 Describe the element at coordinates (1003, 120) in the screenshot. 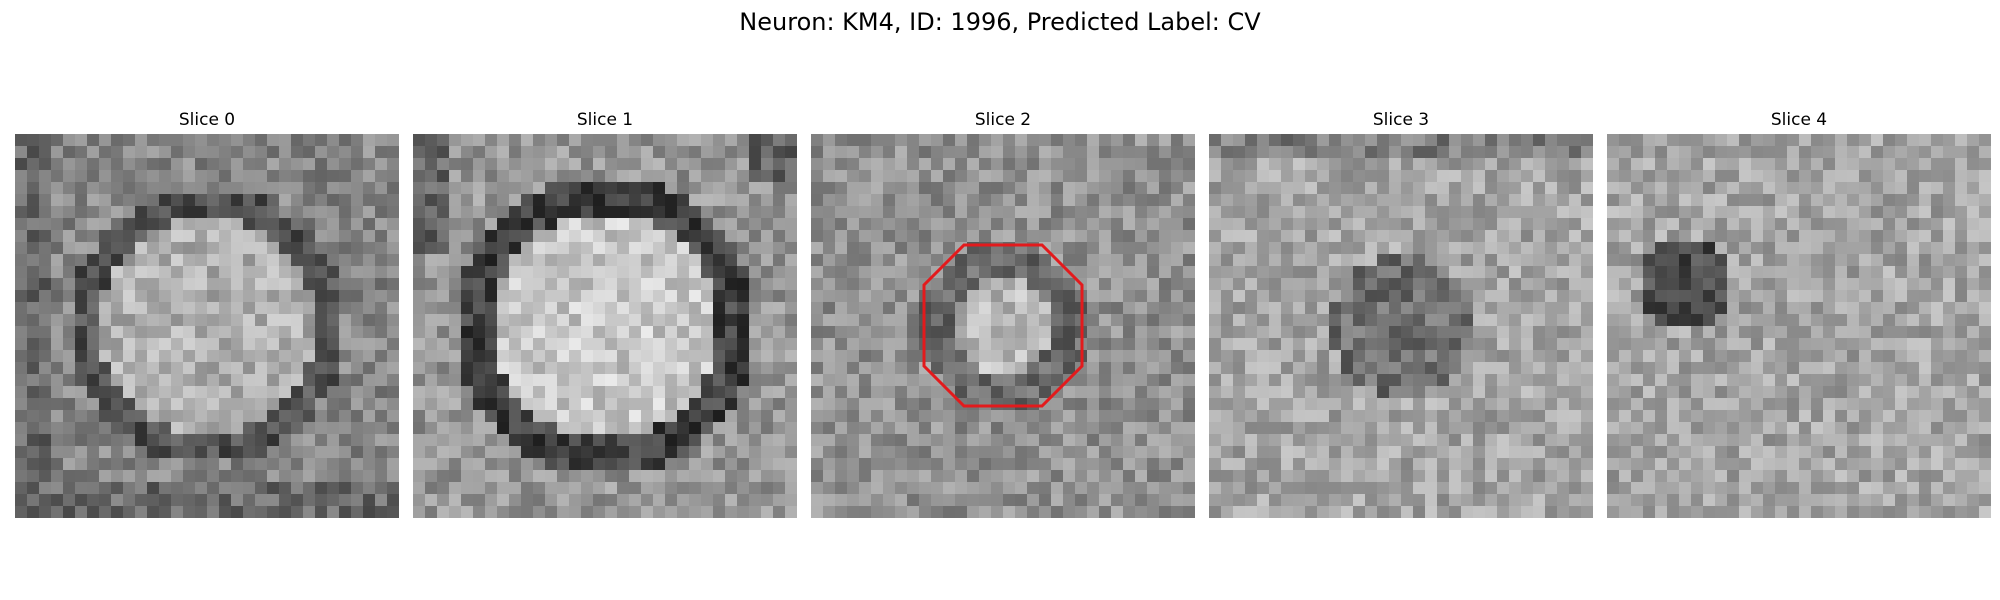

I see `slice-title: Slice 2` at that location.